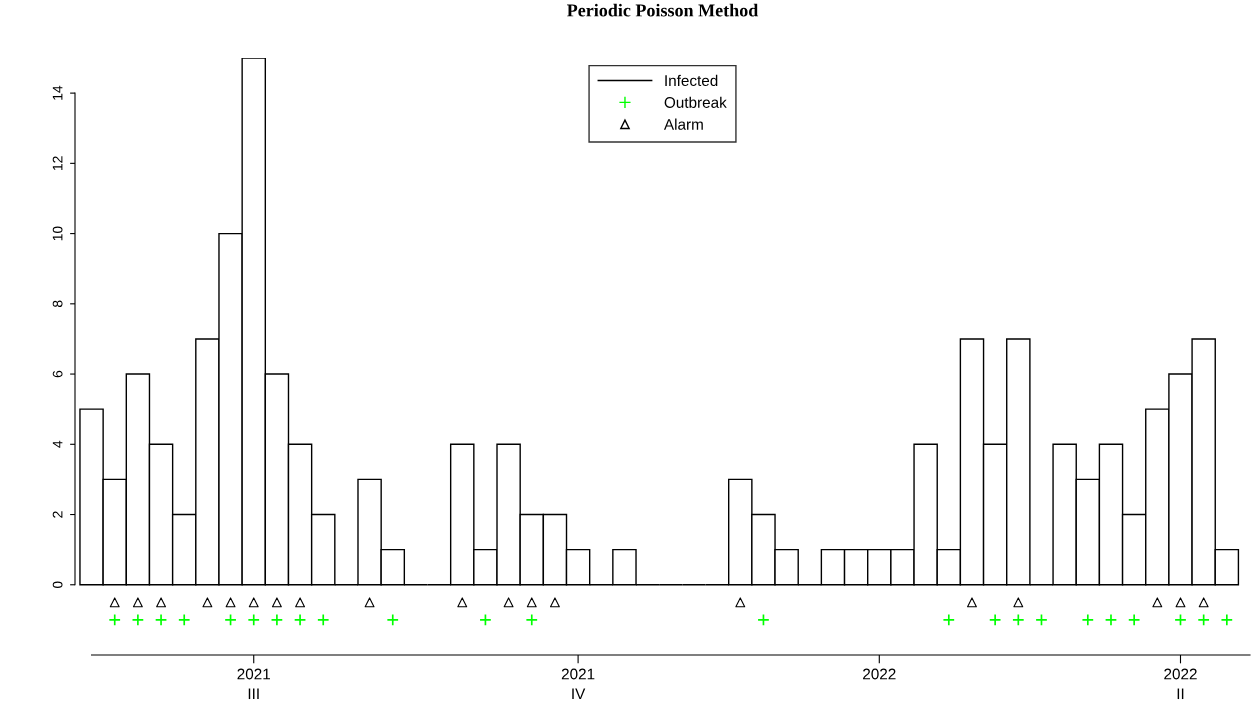 The width and height of the screenshot is (1258, 709). What do you see at coordinates (1180, 684) in the screenshot?
I see `x-tick-label: 2022 II` at bounding box center [1180, 684].